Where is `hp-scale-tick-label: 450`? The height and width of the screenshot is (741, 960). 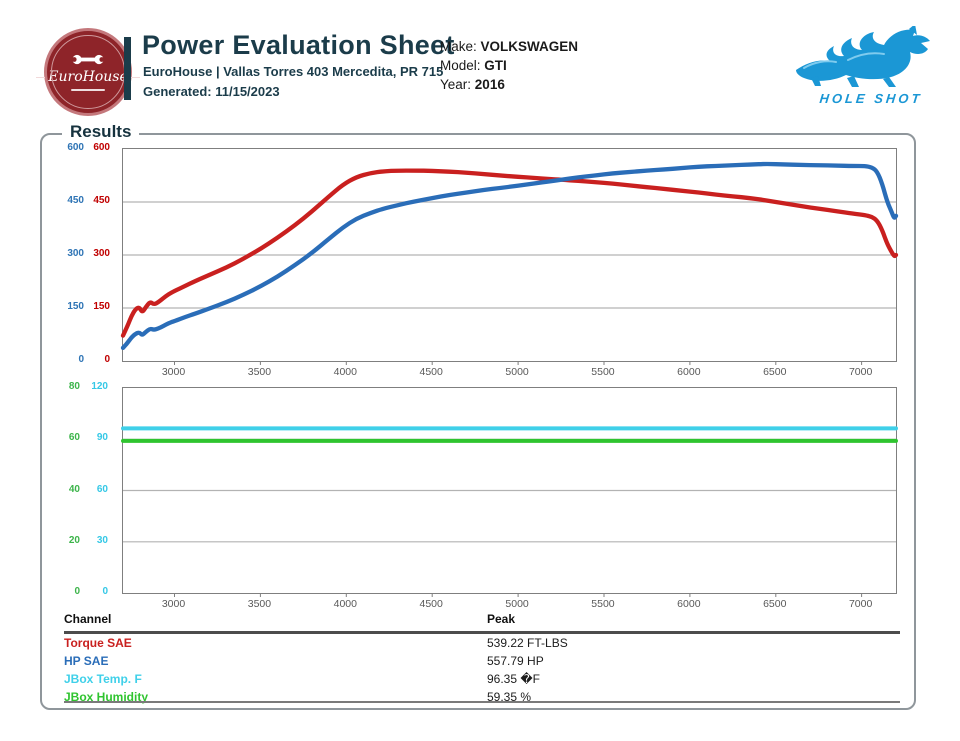
hp-scale-tick-label: 450 is located at coordinates (75, 200).